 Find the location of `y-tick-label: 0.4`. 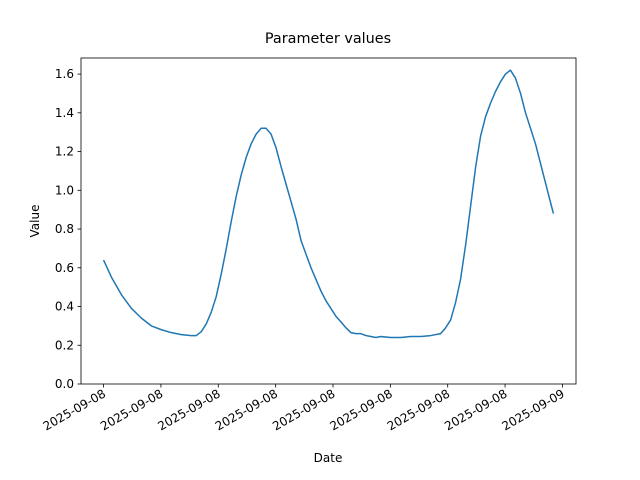

y-tick-label: 0.4 is located at coordinates (64, 307).